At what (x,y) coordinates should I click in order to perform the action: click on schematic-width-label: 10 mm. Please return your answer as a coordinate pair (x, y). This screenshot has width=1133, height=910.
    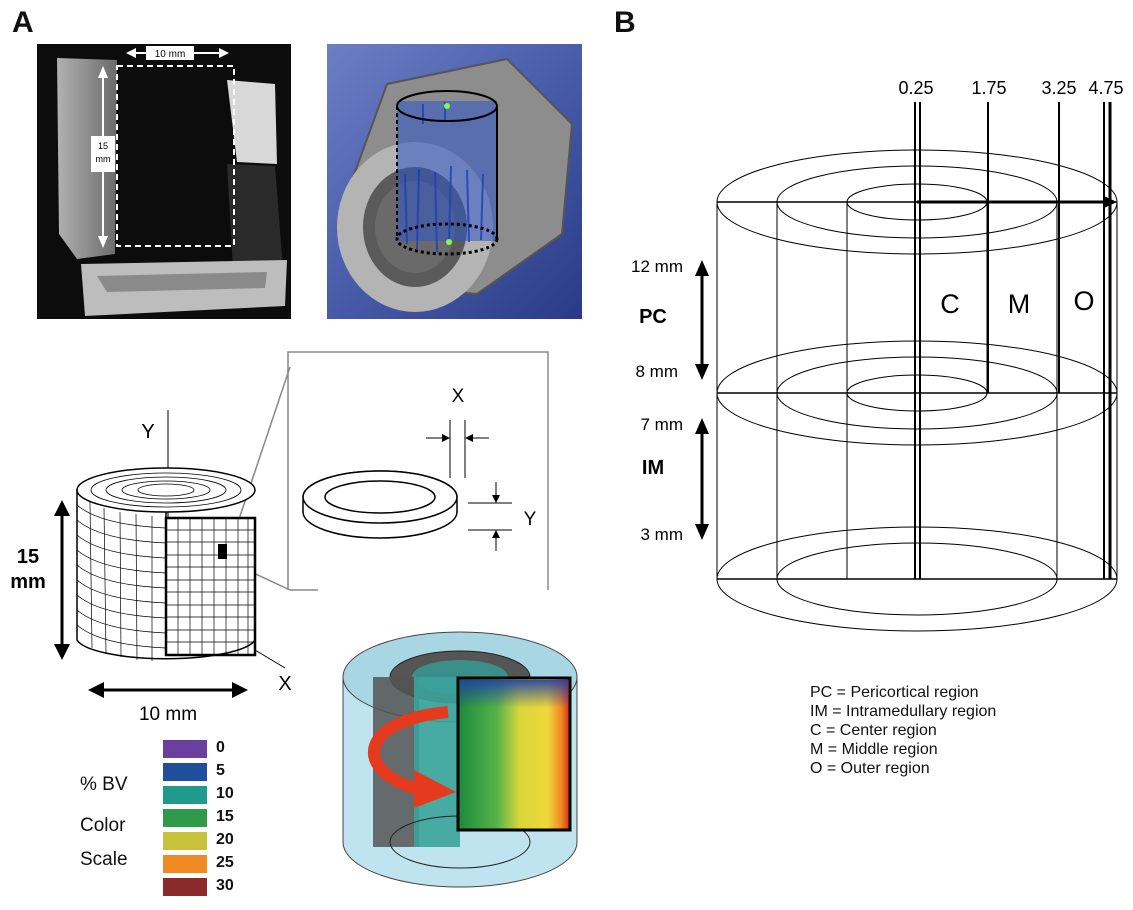
    Looking at the image, I should click on (168, 714).